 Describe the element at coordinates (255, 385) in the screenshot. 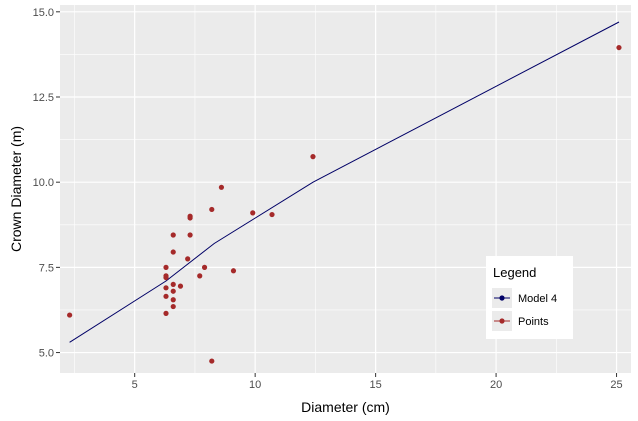

I see `x-tick-label: 10` at that location.